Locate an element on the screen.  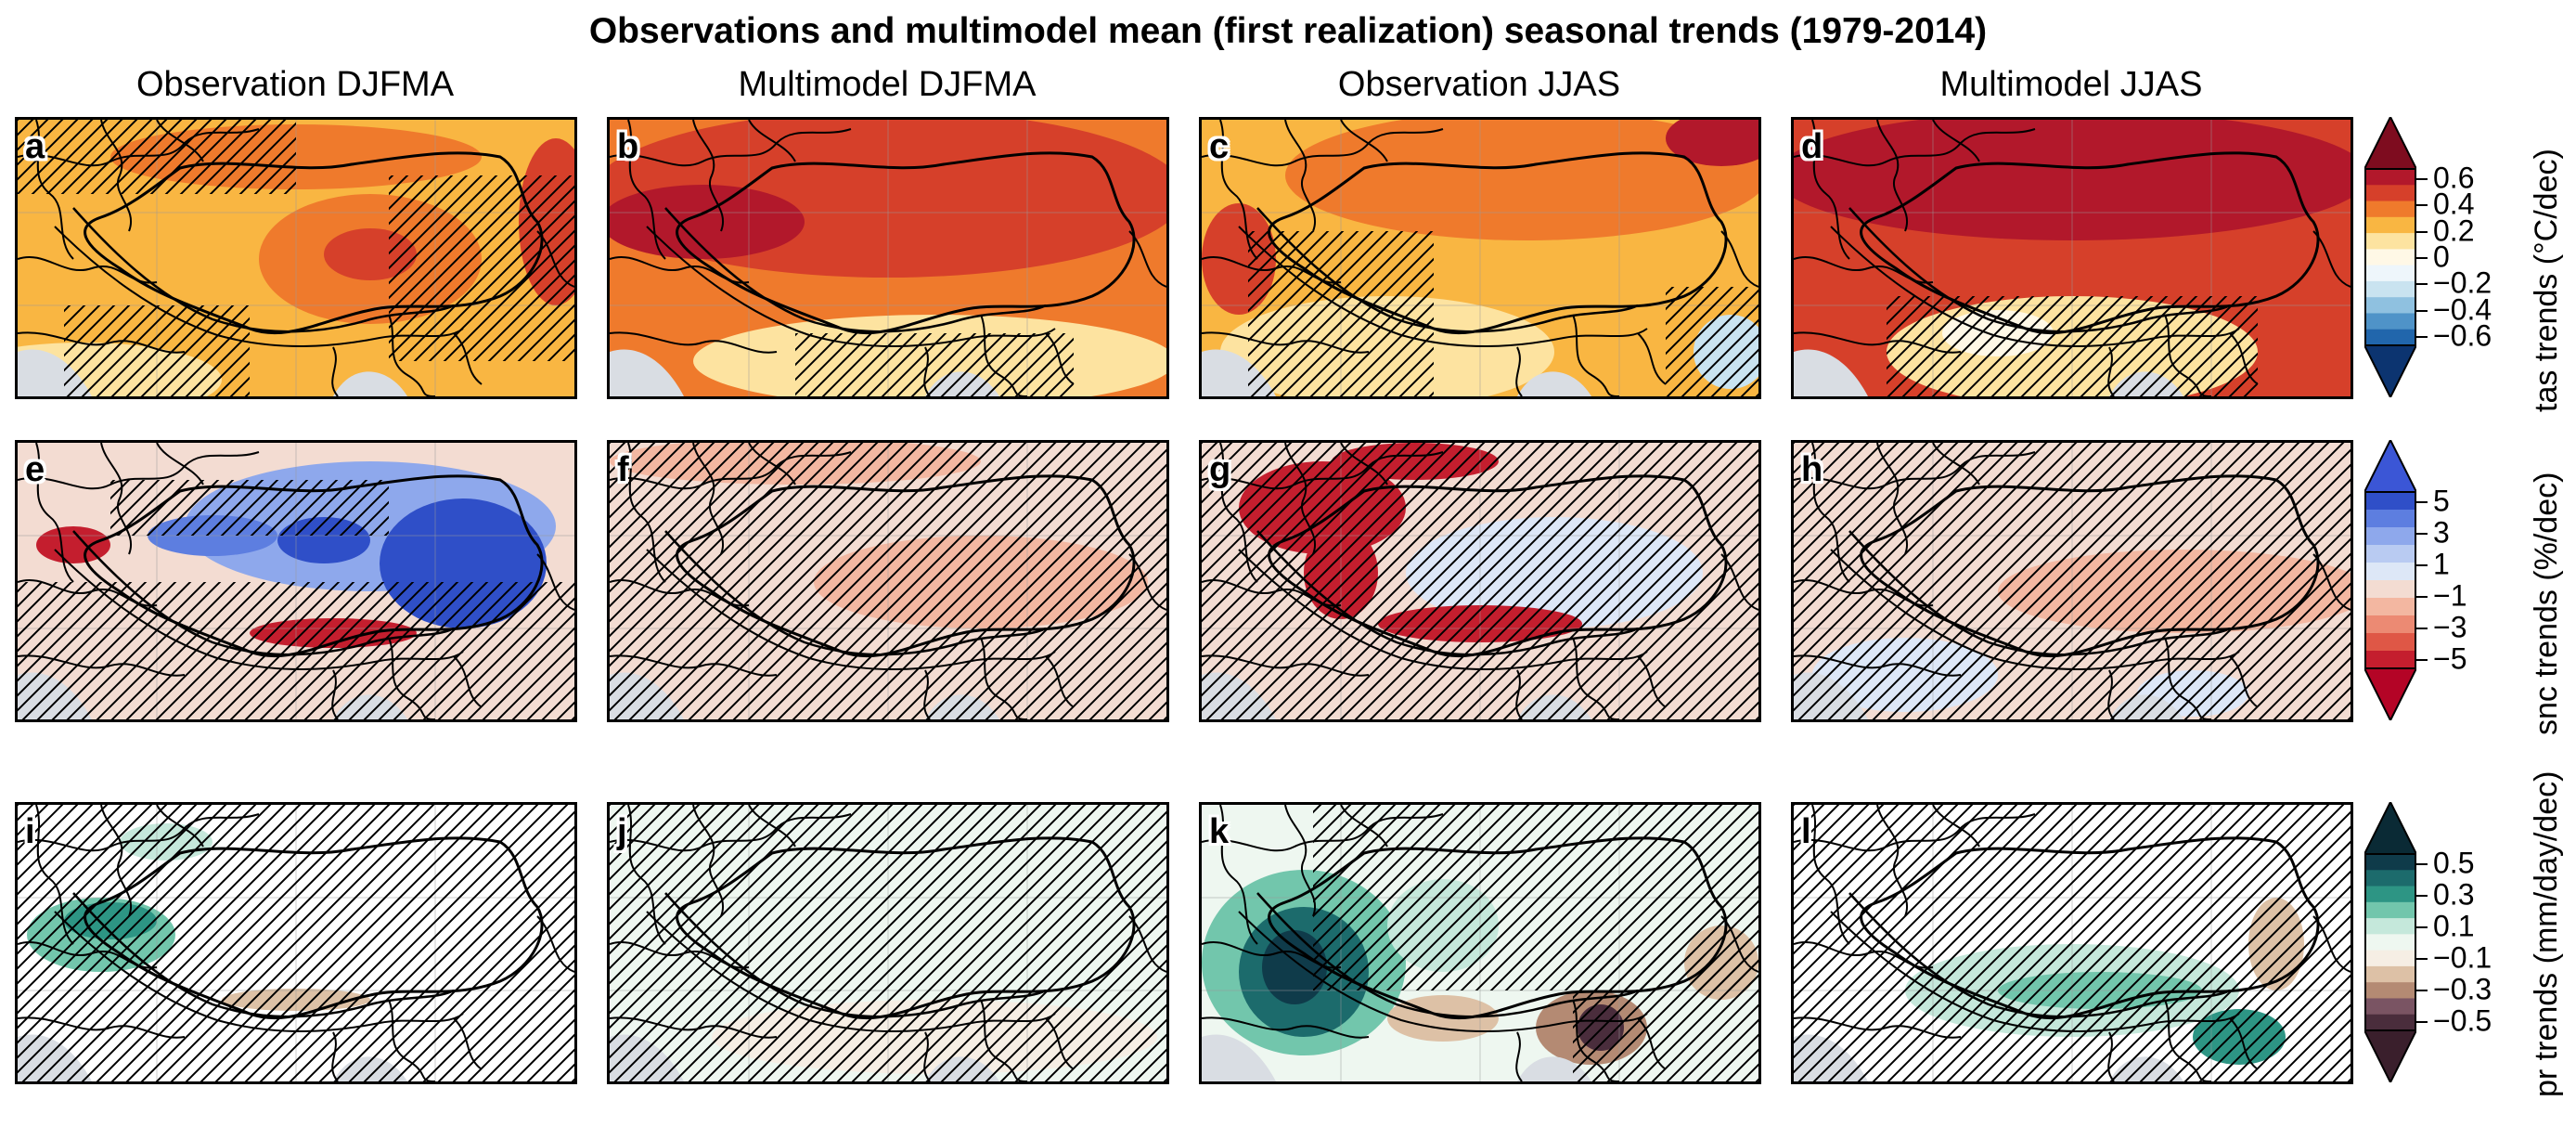
colorbar-tick-label: 1 is located at coordinates (2441, 564).